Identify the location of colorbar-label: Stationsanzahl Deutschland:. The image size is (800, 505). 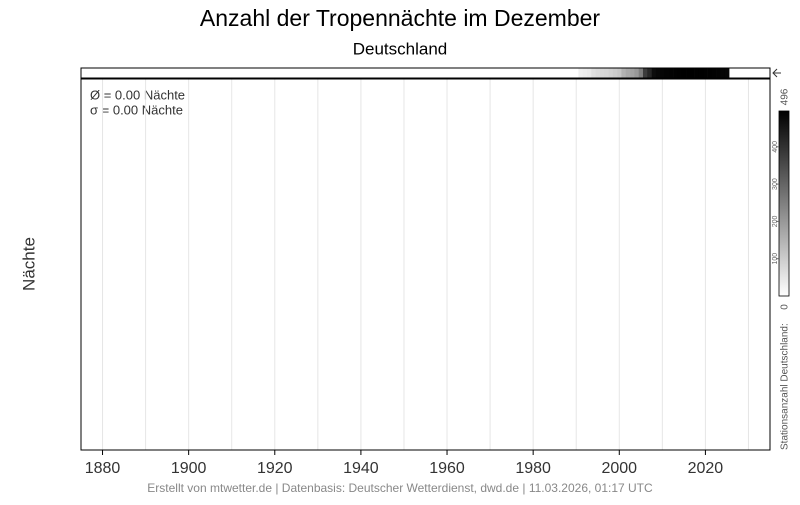
(785, 386).